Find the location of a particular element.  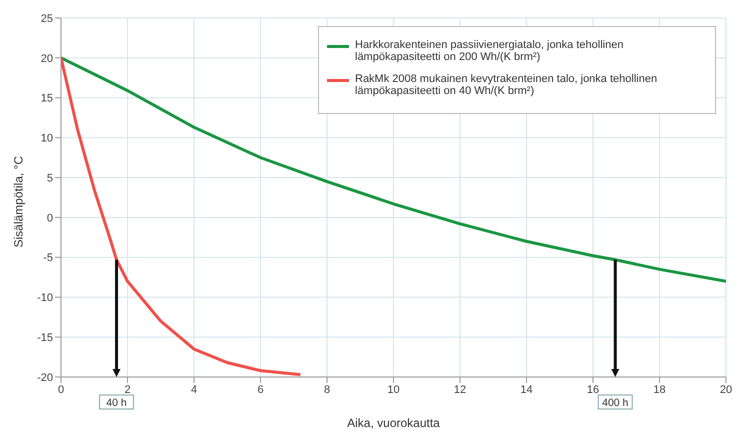

x-tick-label: 16 is located at coordinates (593, 390).